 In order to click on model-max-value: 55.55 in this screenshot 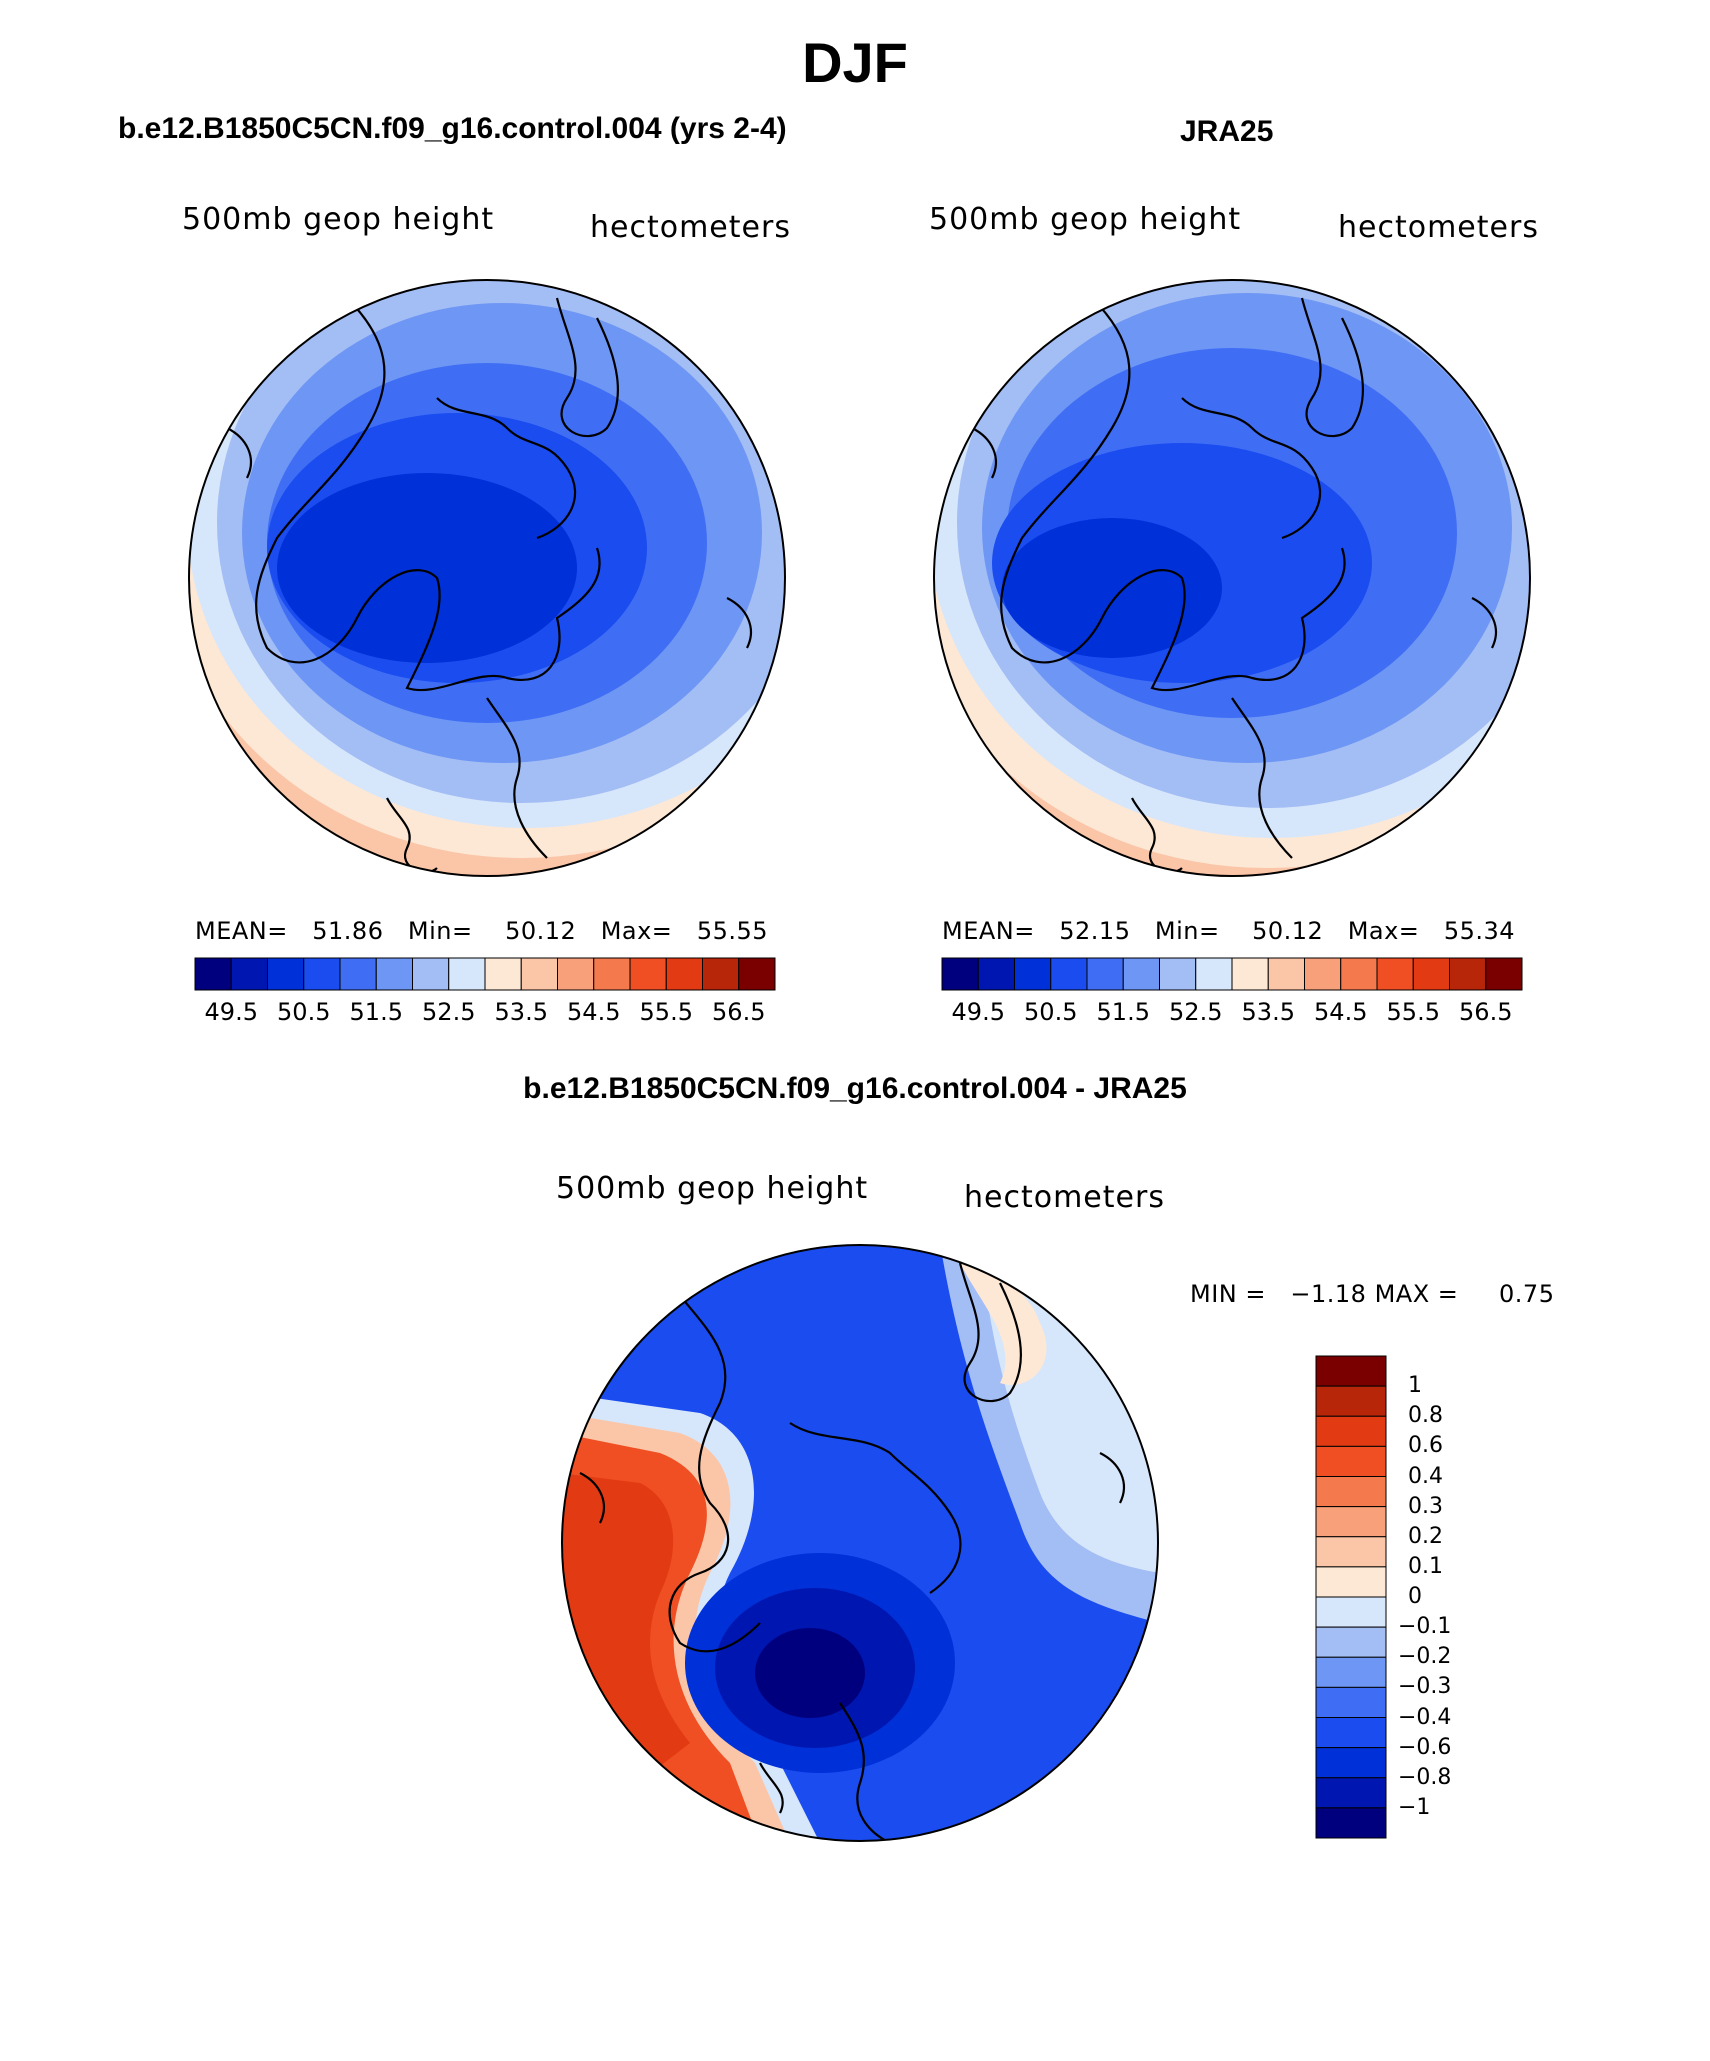, I will do `click(732, 931)`.